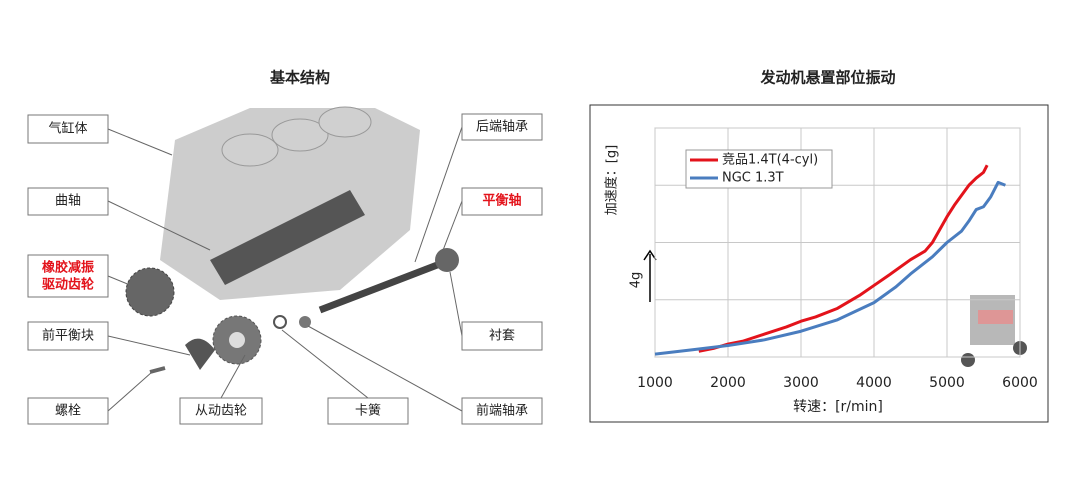  I want to click on x-tick-label: 2000, so click(728, 383).